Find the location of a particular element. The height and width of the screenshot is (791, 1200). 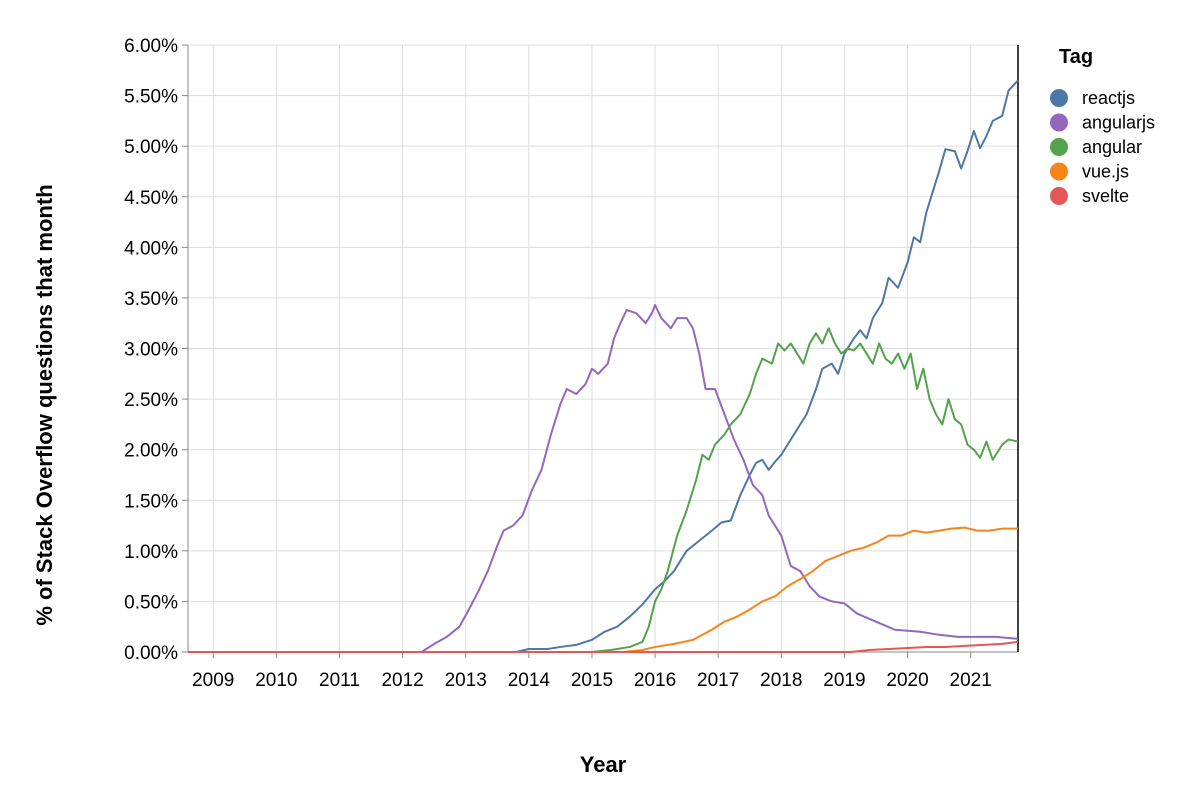

x-axis-title: Year is located at coordinates (603, 764).